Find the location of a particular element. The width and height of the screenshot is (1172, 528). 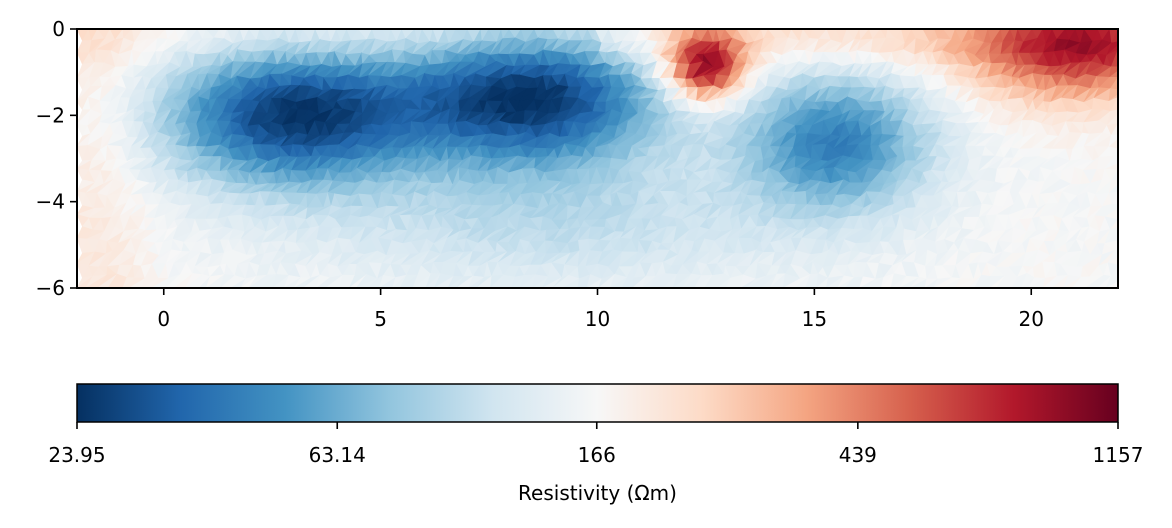

x-axis: 0 5 10 15 20 is located at coordinates (600, 309).